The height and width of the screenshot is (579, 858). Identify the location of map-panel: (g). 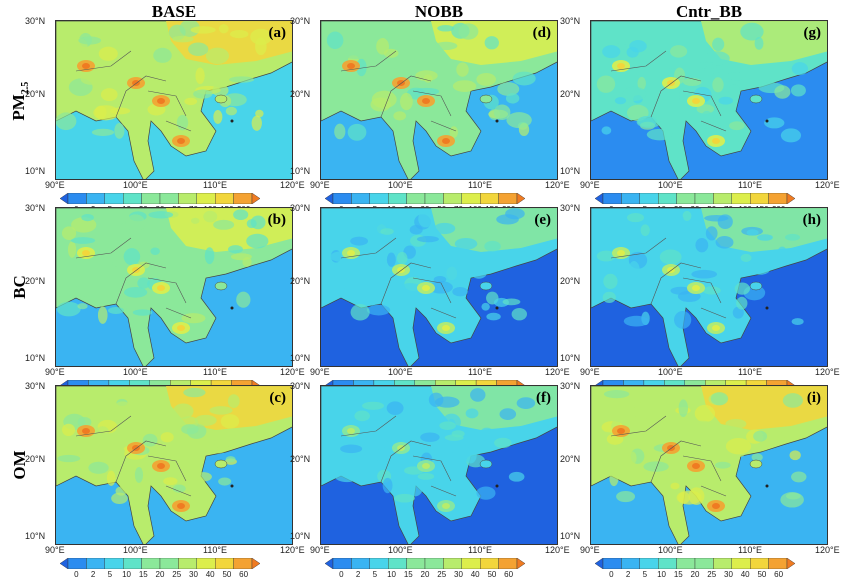
(709, 100).